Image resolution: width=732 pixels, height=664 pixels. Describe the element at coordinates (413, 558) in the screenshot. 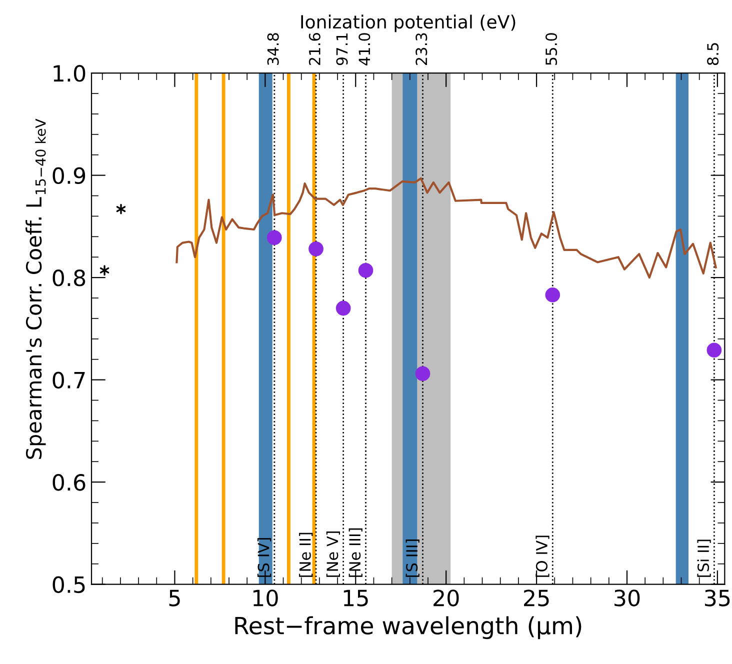

I see `ref-line-label: [S III]` at that location.